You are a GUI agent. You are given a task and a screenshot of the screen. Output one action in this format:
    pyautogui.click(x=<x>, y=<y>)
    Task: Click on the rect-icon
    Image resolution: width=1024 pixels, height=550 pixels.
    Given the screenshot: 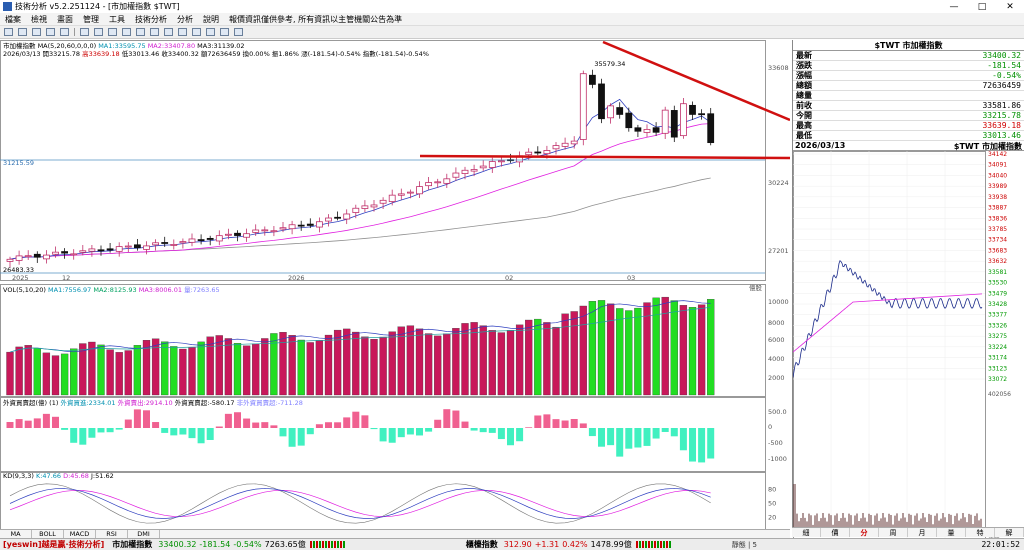 What is the action you would take?
    pyautogui.click(x=154, y=32)
    